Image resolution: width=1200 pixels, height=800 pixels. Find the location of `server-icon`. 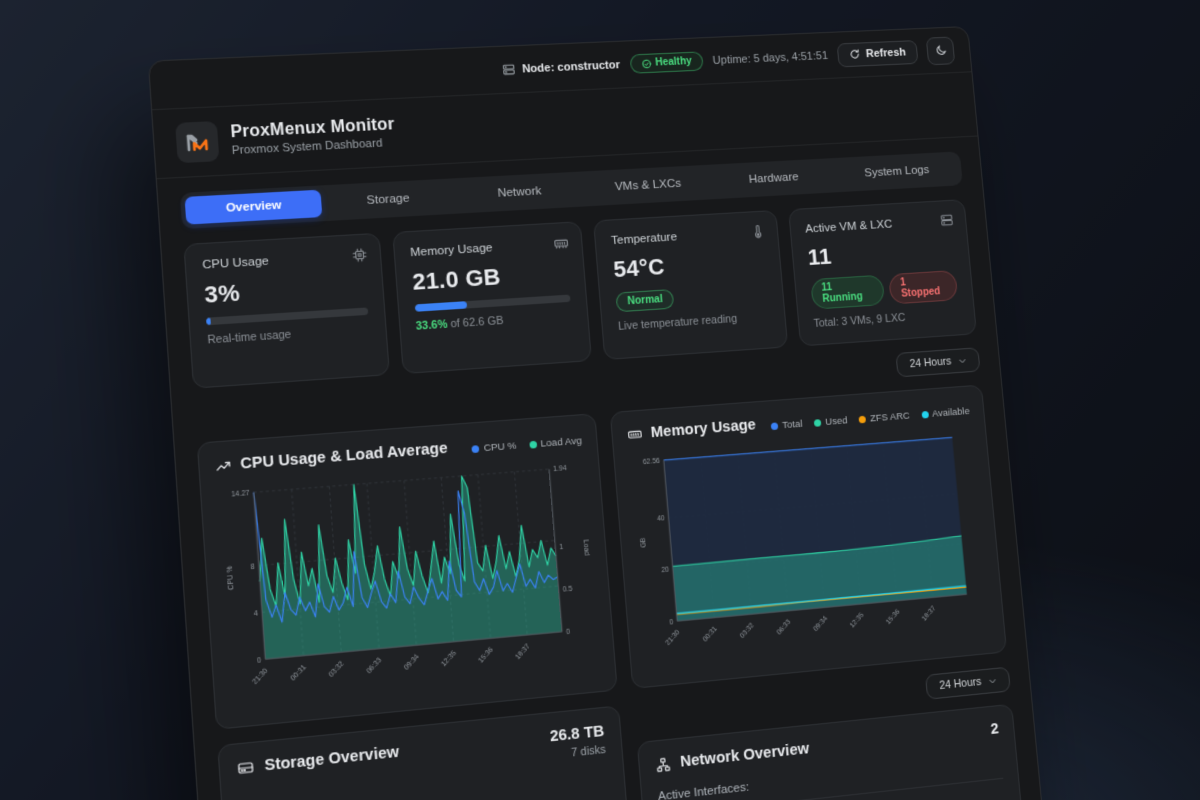

server-icon is located at coordinates (509, 70).